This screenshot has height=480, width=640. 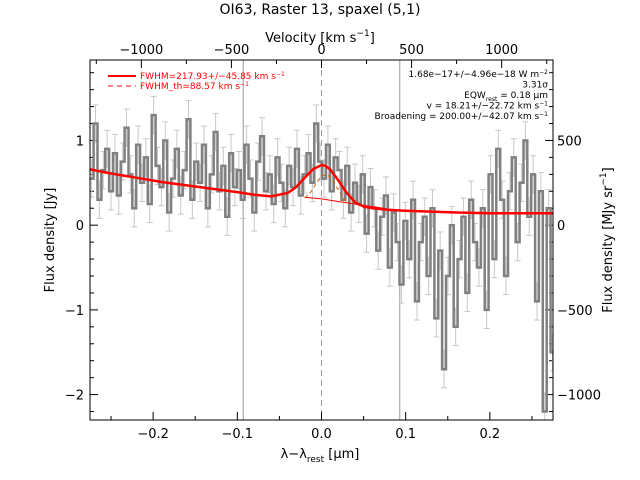 What do you see at coordinates (488, 106) in the screenshot?
I see `annotation-text: v = 18.21+/−22.72 km s−1` at bounding box center [488, 106].